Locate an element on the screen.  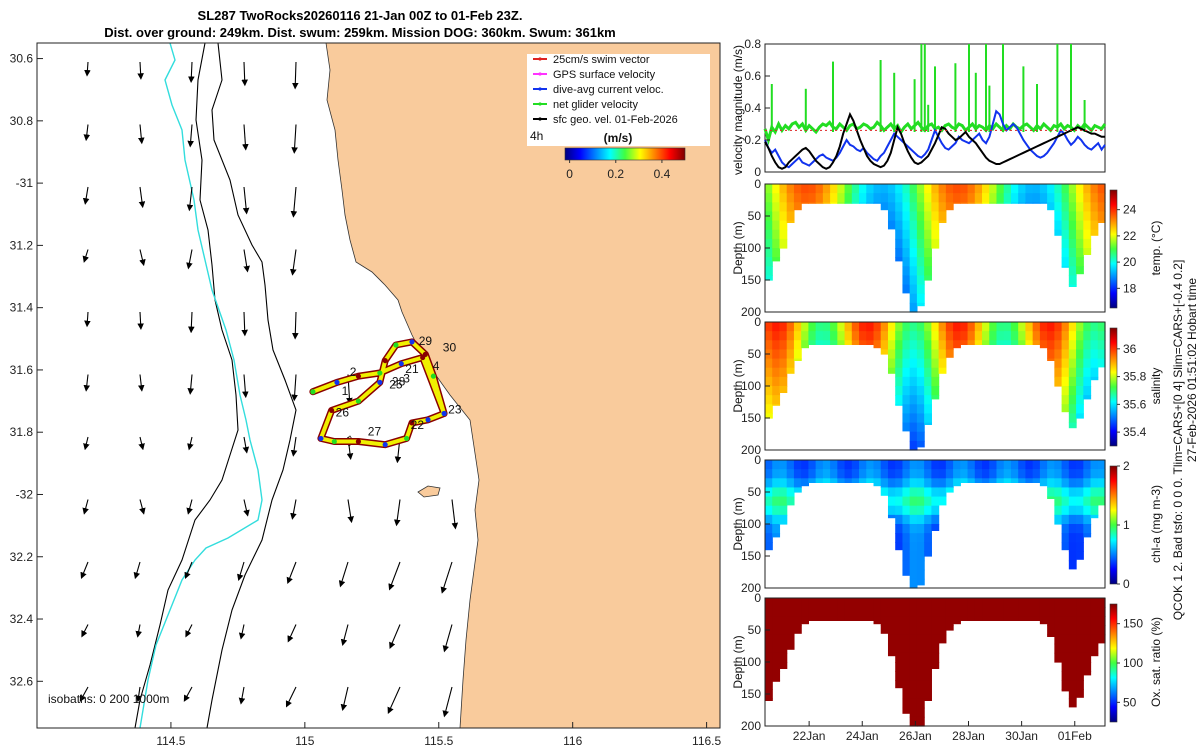
section-ytick-label: 200 is located at coordinates (751, 726).